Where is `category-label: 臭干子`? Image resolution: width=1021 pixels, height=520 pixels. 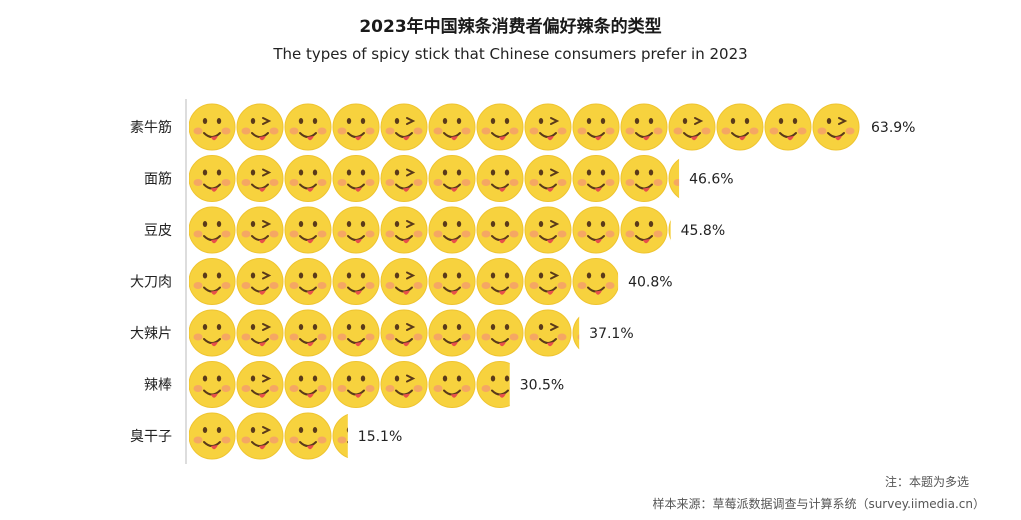
category-label: 臭干子 is located at coordinates (151, 437).